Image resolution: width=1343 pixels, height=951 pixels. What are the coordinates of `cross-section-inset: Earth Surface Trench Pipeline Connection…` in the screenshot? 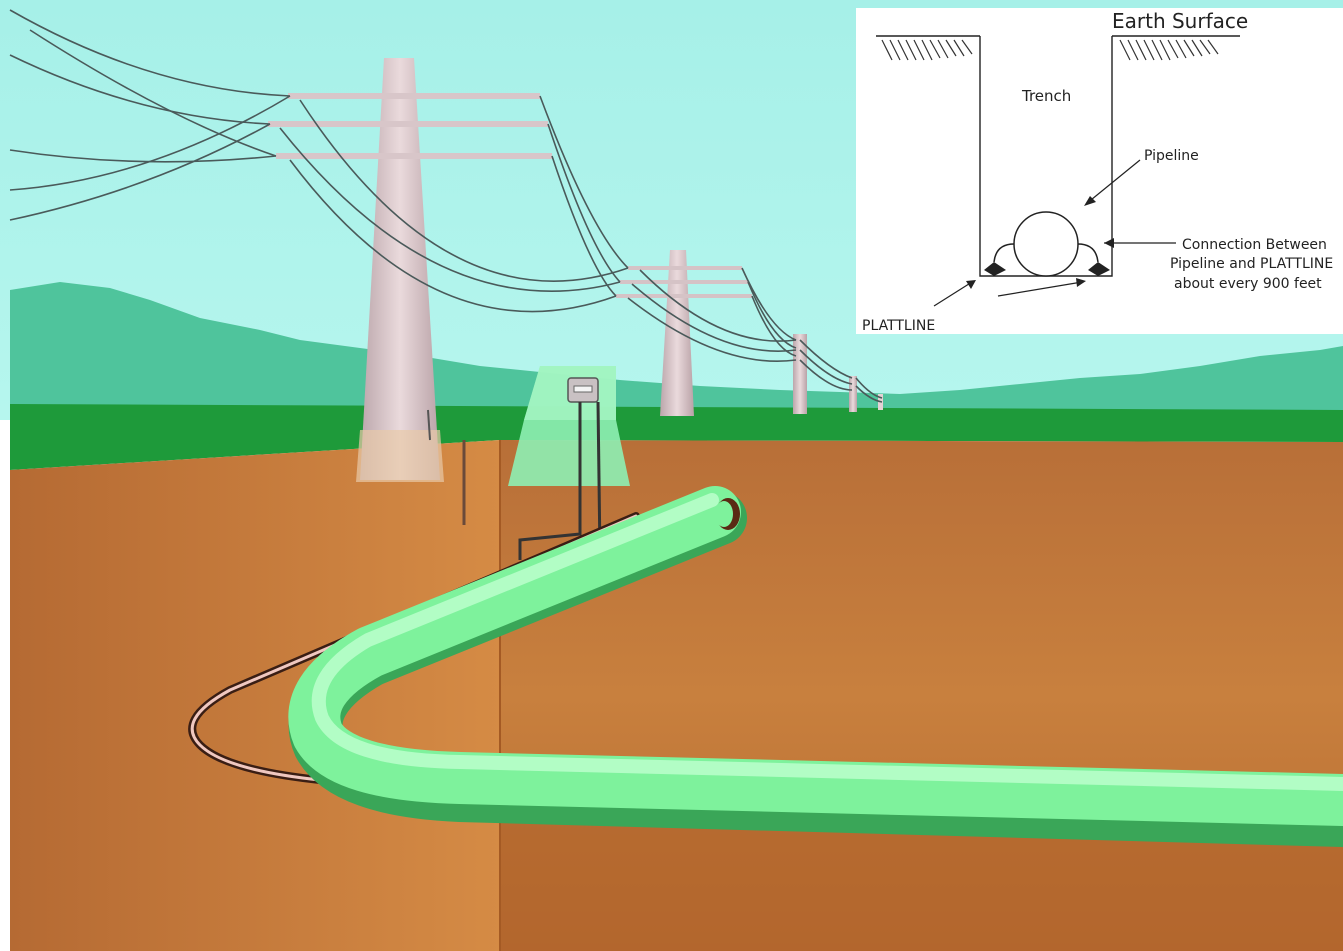 It's located at (1099, 171).